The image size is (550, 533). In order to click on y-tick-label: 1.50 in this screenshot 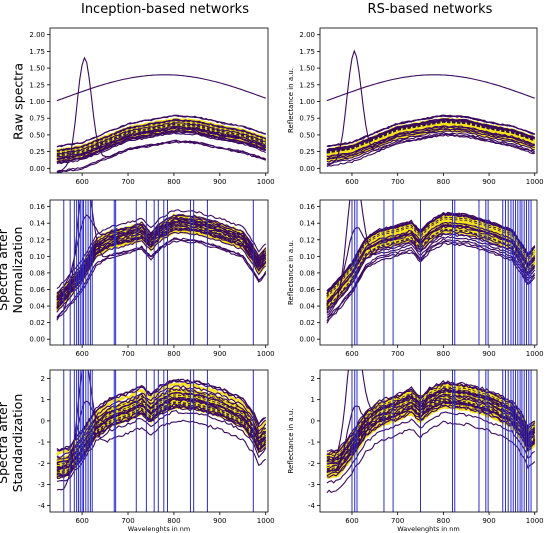, I will do `click(307, 69)`.